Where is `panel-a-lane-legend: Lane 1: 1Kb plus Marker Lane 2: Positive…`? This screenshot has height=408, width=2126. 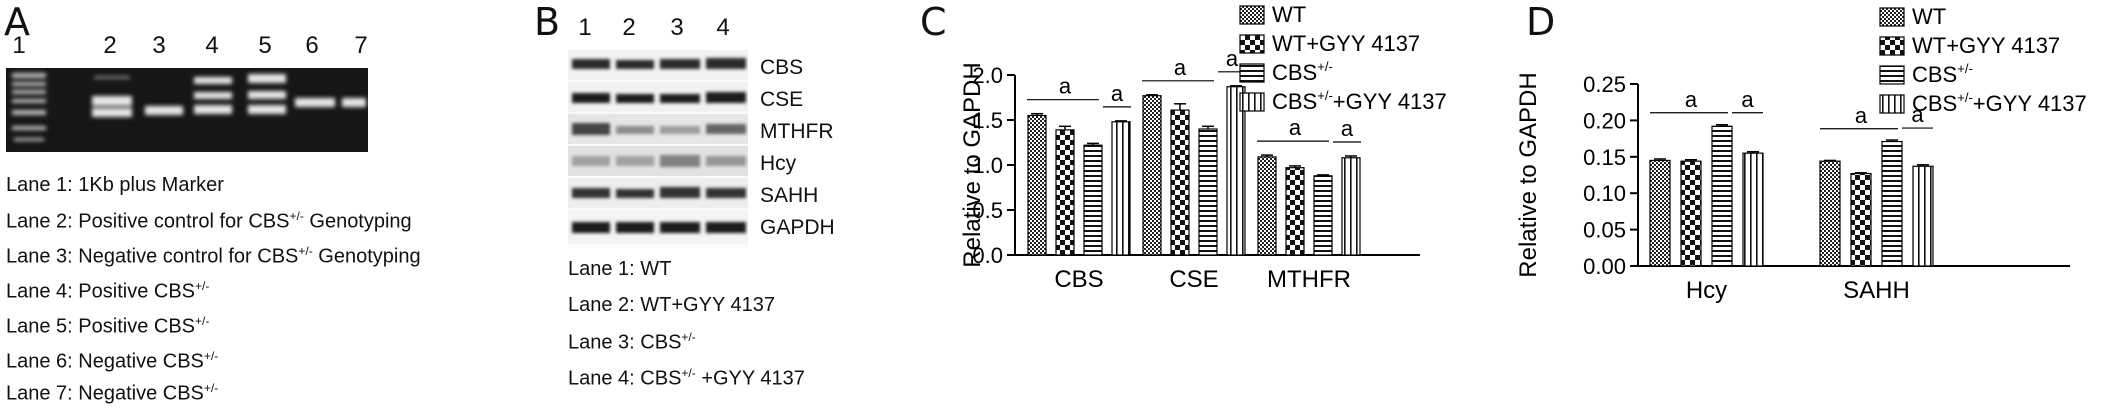 panel-a-lane-legend: Lane 1: 1Kb plus Marker Lane 2: Positive… is located at coordinates (216, 288).